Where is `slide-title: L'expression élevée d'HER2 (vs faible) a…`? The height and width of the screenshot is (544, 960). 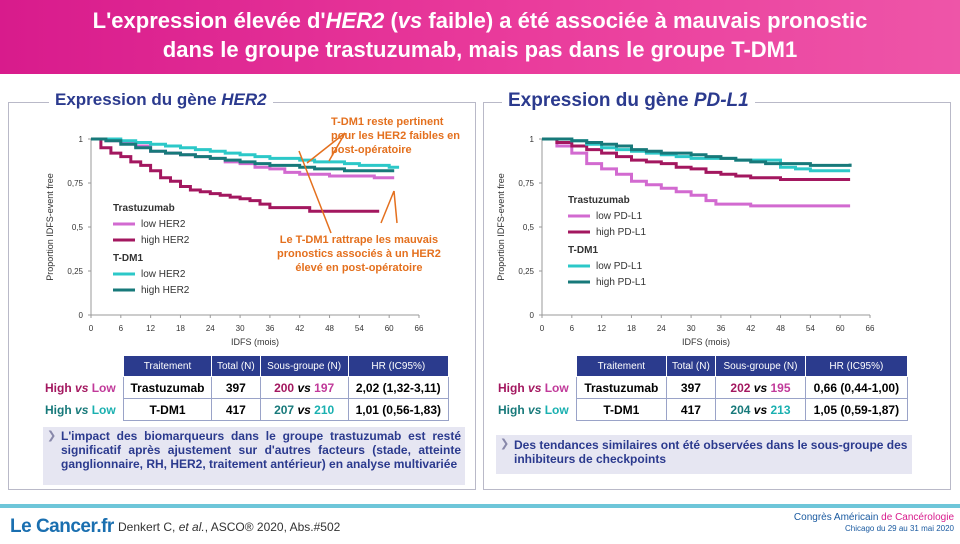 slide-title: L'expression élevée d'HER2 (vs faible) a… is located at coordinates (480, 35).